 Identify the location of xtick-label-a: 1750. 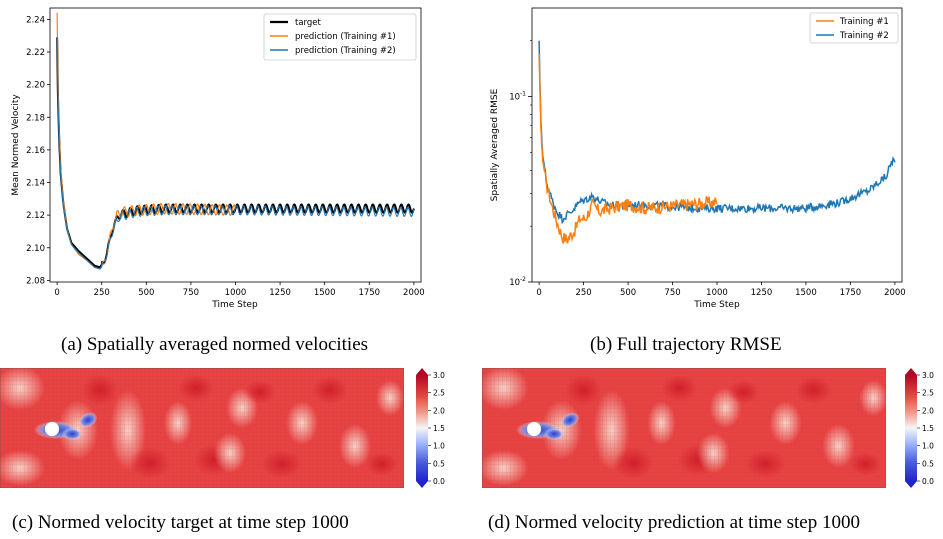
(369, 293).